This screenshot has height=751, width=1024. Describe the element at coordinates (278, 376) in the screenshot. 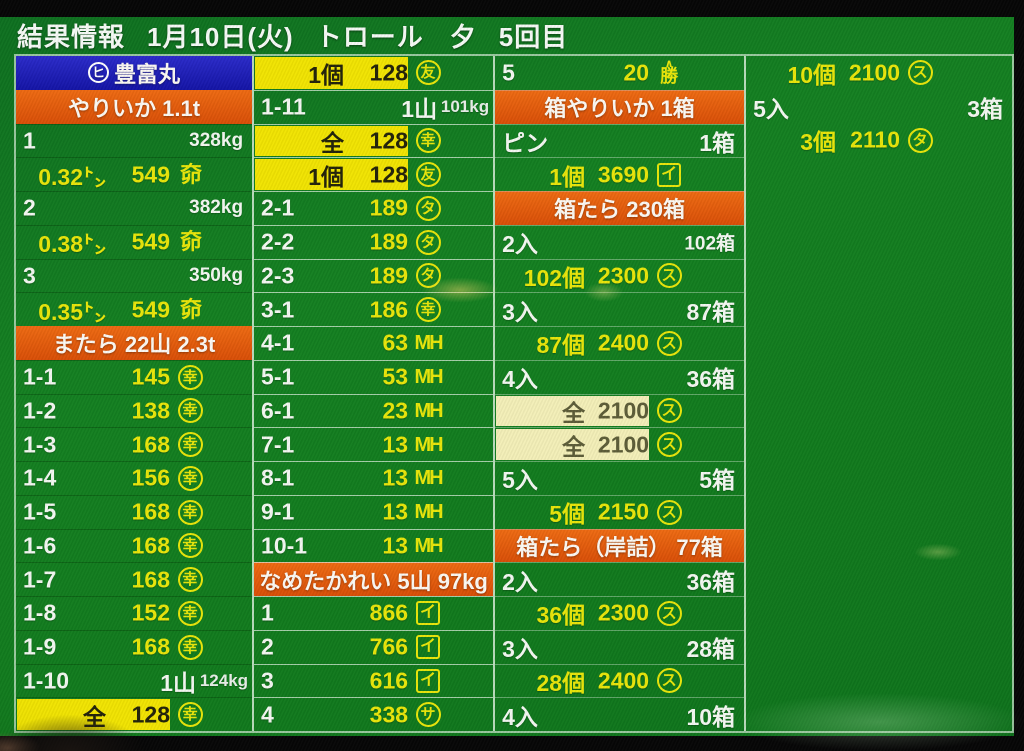

I see `row-id: 5-1` at that location.